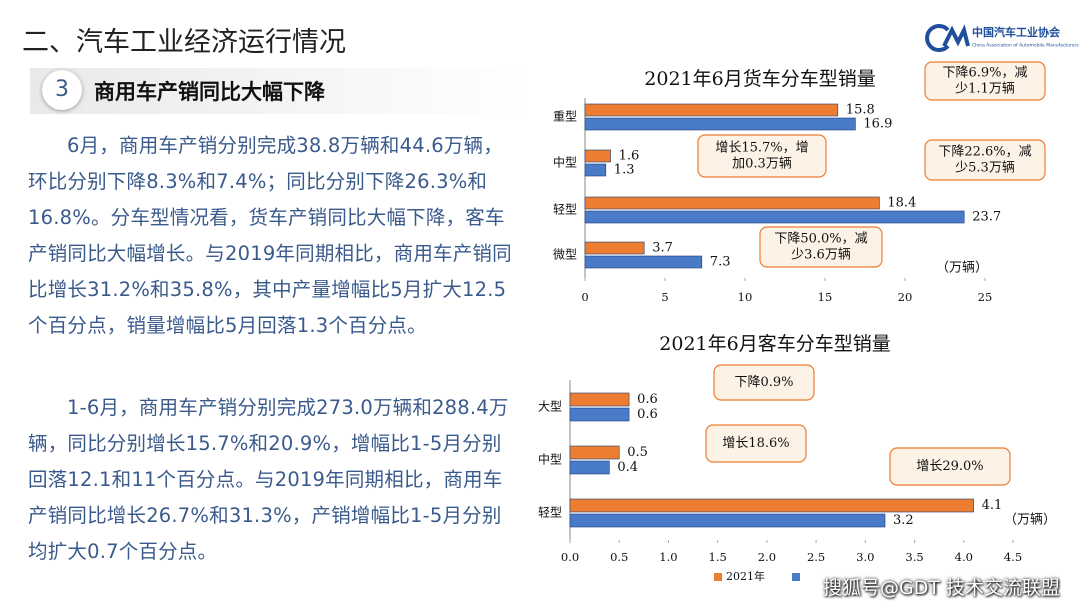 Image resolution: width=1080 pixels, height=608 pixels. What do you see at coordinates (584, 297) in the screenshot?
I see `x-tick-label: 0` at bounding box center [584, 297].